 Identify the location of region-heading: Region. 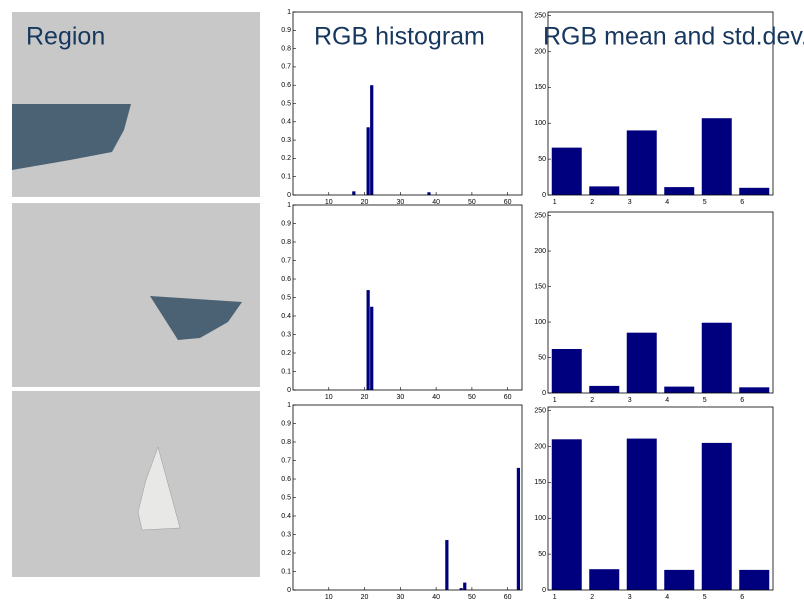
(65, 37).